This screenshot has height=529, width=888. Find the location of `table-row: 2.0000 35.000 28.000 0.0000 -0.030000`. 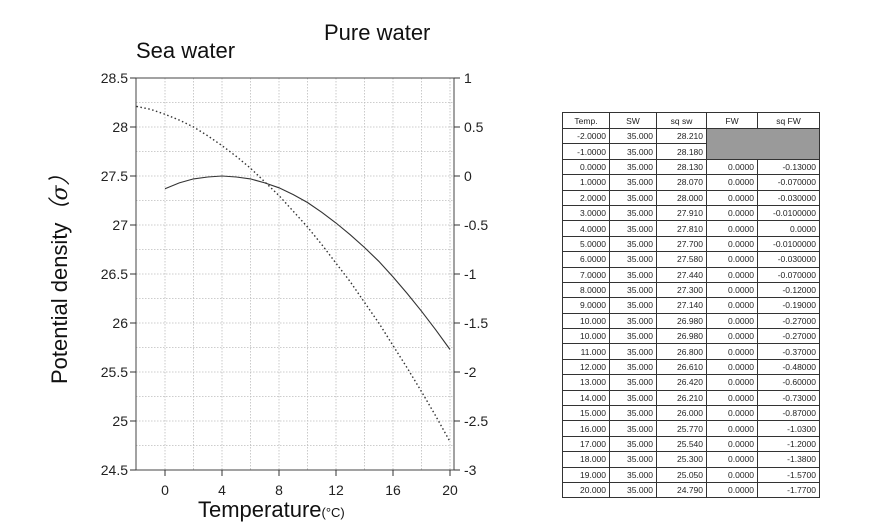

table-row: 2.0000 35.000 28.000 0.0000 -0.030000 is located at coordinates (691, 197).